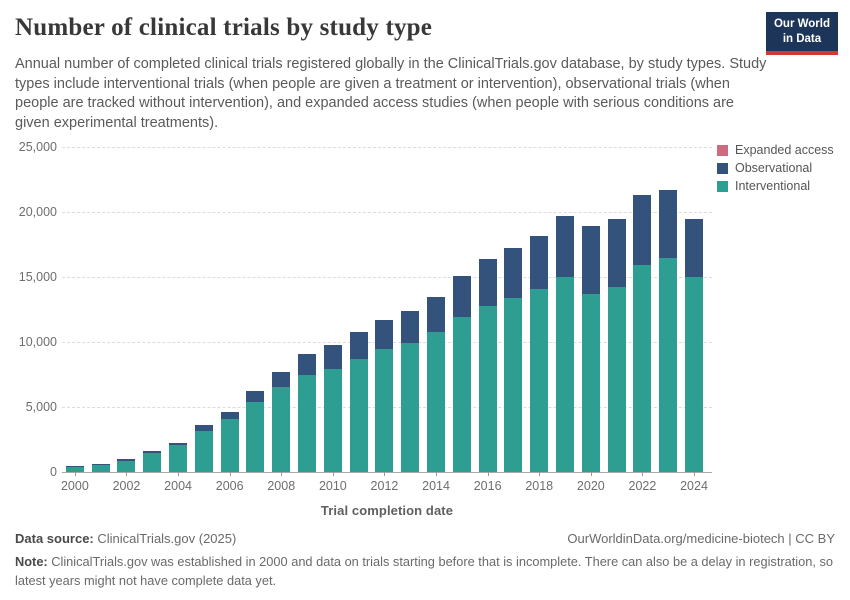 The image size is (850, 600). Describe the element at coordinates (281, 309) in the screenshot. I see `bar-2008` at that location.